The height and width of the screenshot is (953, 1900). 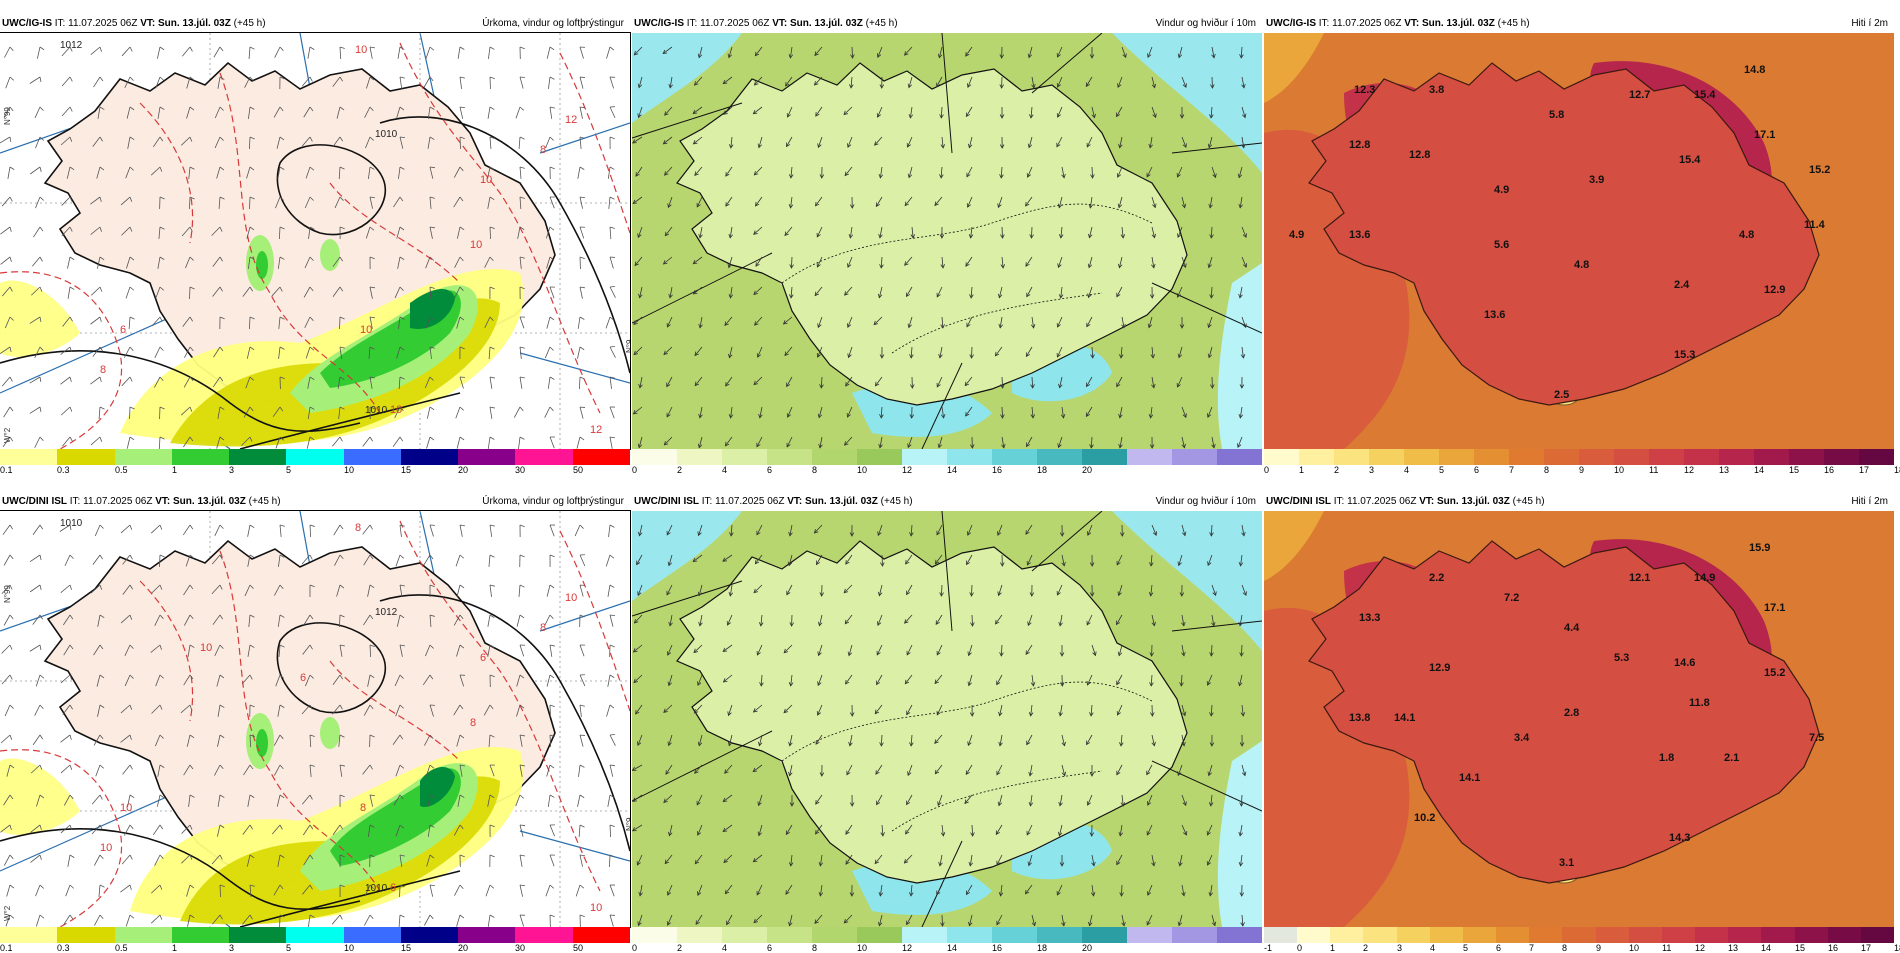 What do you see at coordinates (1684, 355) in the screenshot?
I see `temperature-value-label: 15.3` at bounding box center [1684, 355].